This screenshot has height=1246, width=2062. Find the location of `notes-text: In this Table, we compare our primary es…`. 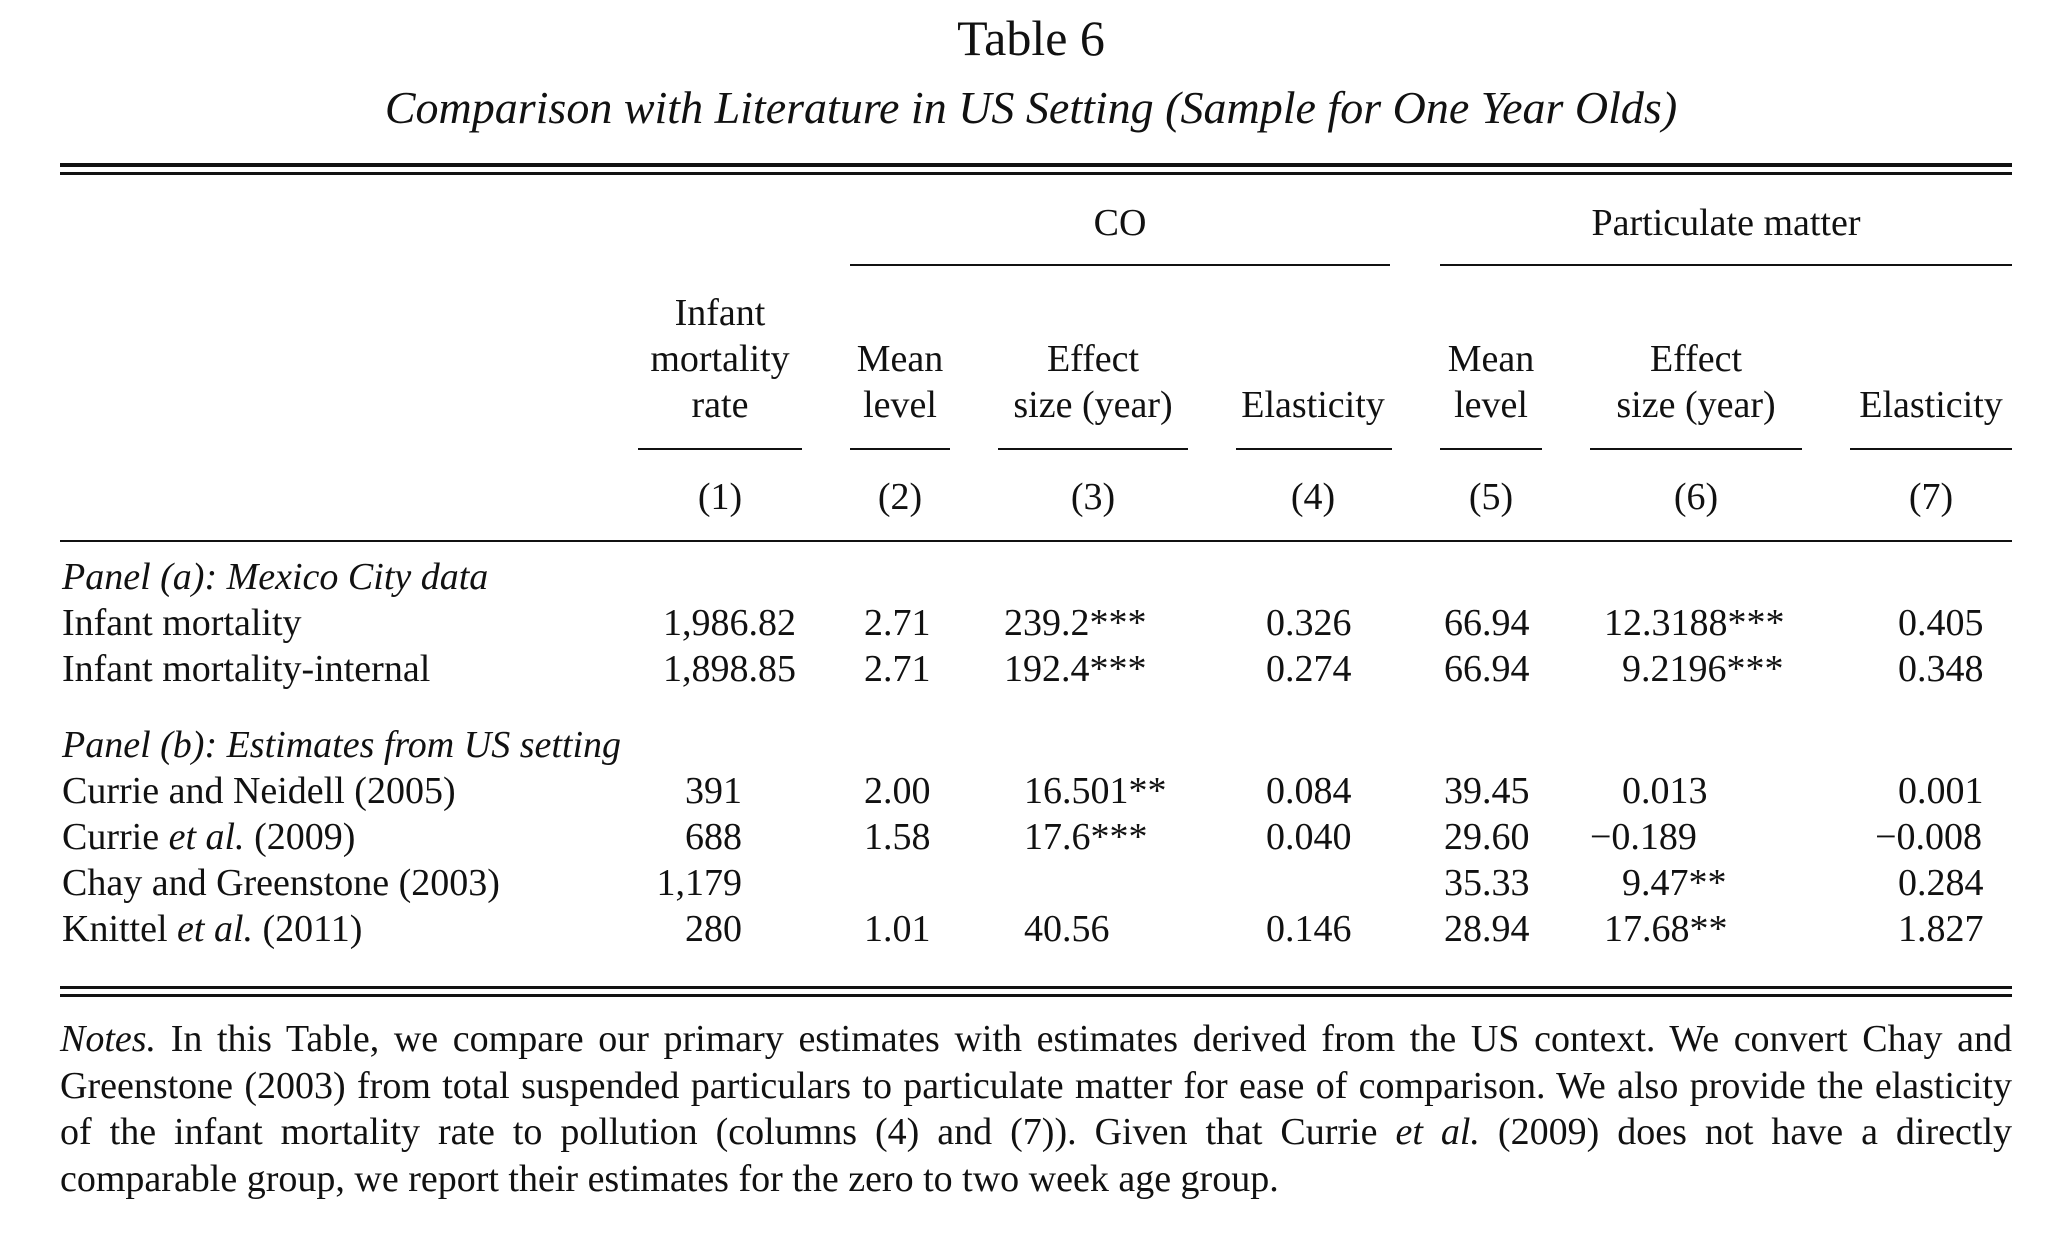

notes-text: In this Table, we compare our primary es… is located at coordinates (1036, 1085).